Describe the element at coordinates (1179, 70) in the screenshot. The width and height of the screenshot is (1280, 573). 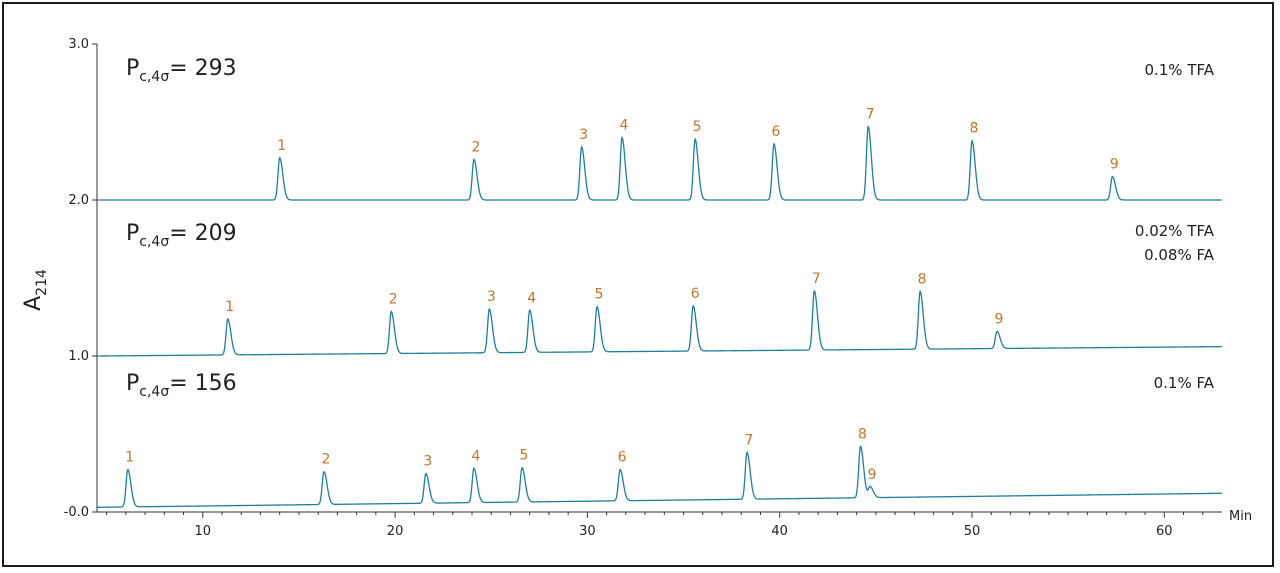
I see `mobile-phase-label: 0.1% TFA` at that location.